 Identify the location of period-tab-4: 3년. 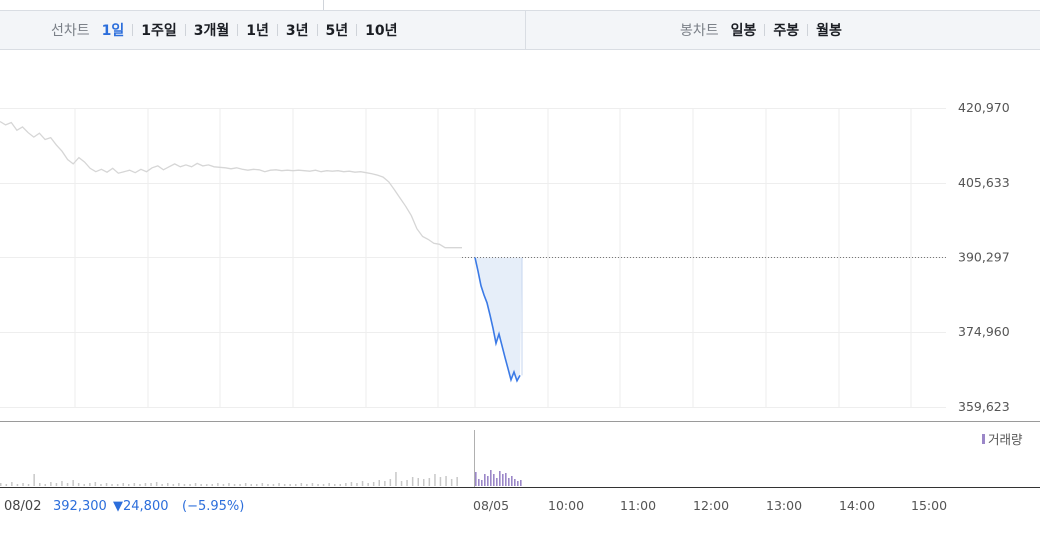
(297, 31).